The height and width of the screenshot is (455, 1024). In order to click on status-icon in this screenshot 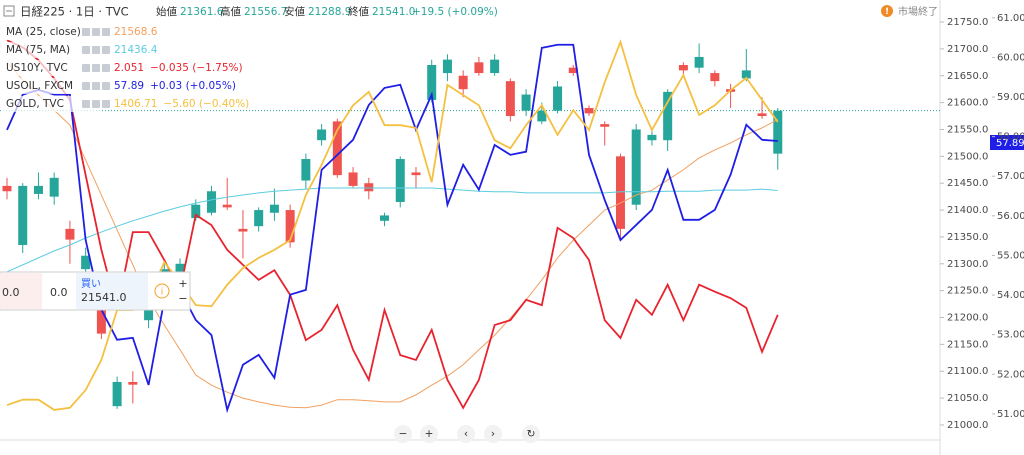, I will do `click(887, 11)`.